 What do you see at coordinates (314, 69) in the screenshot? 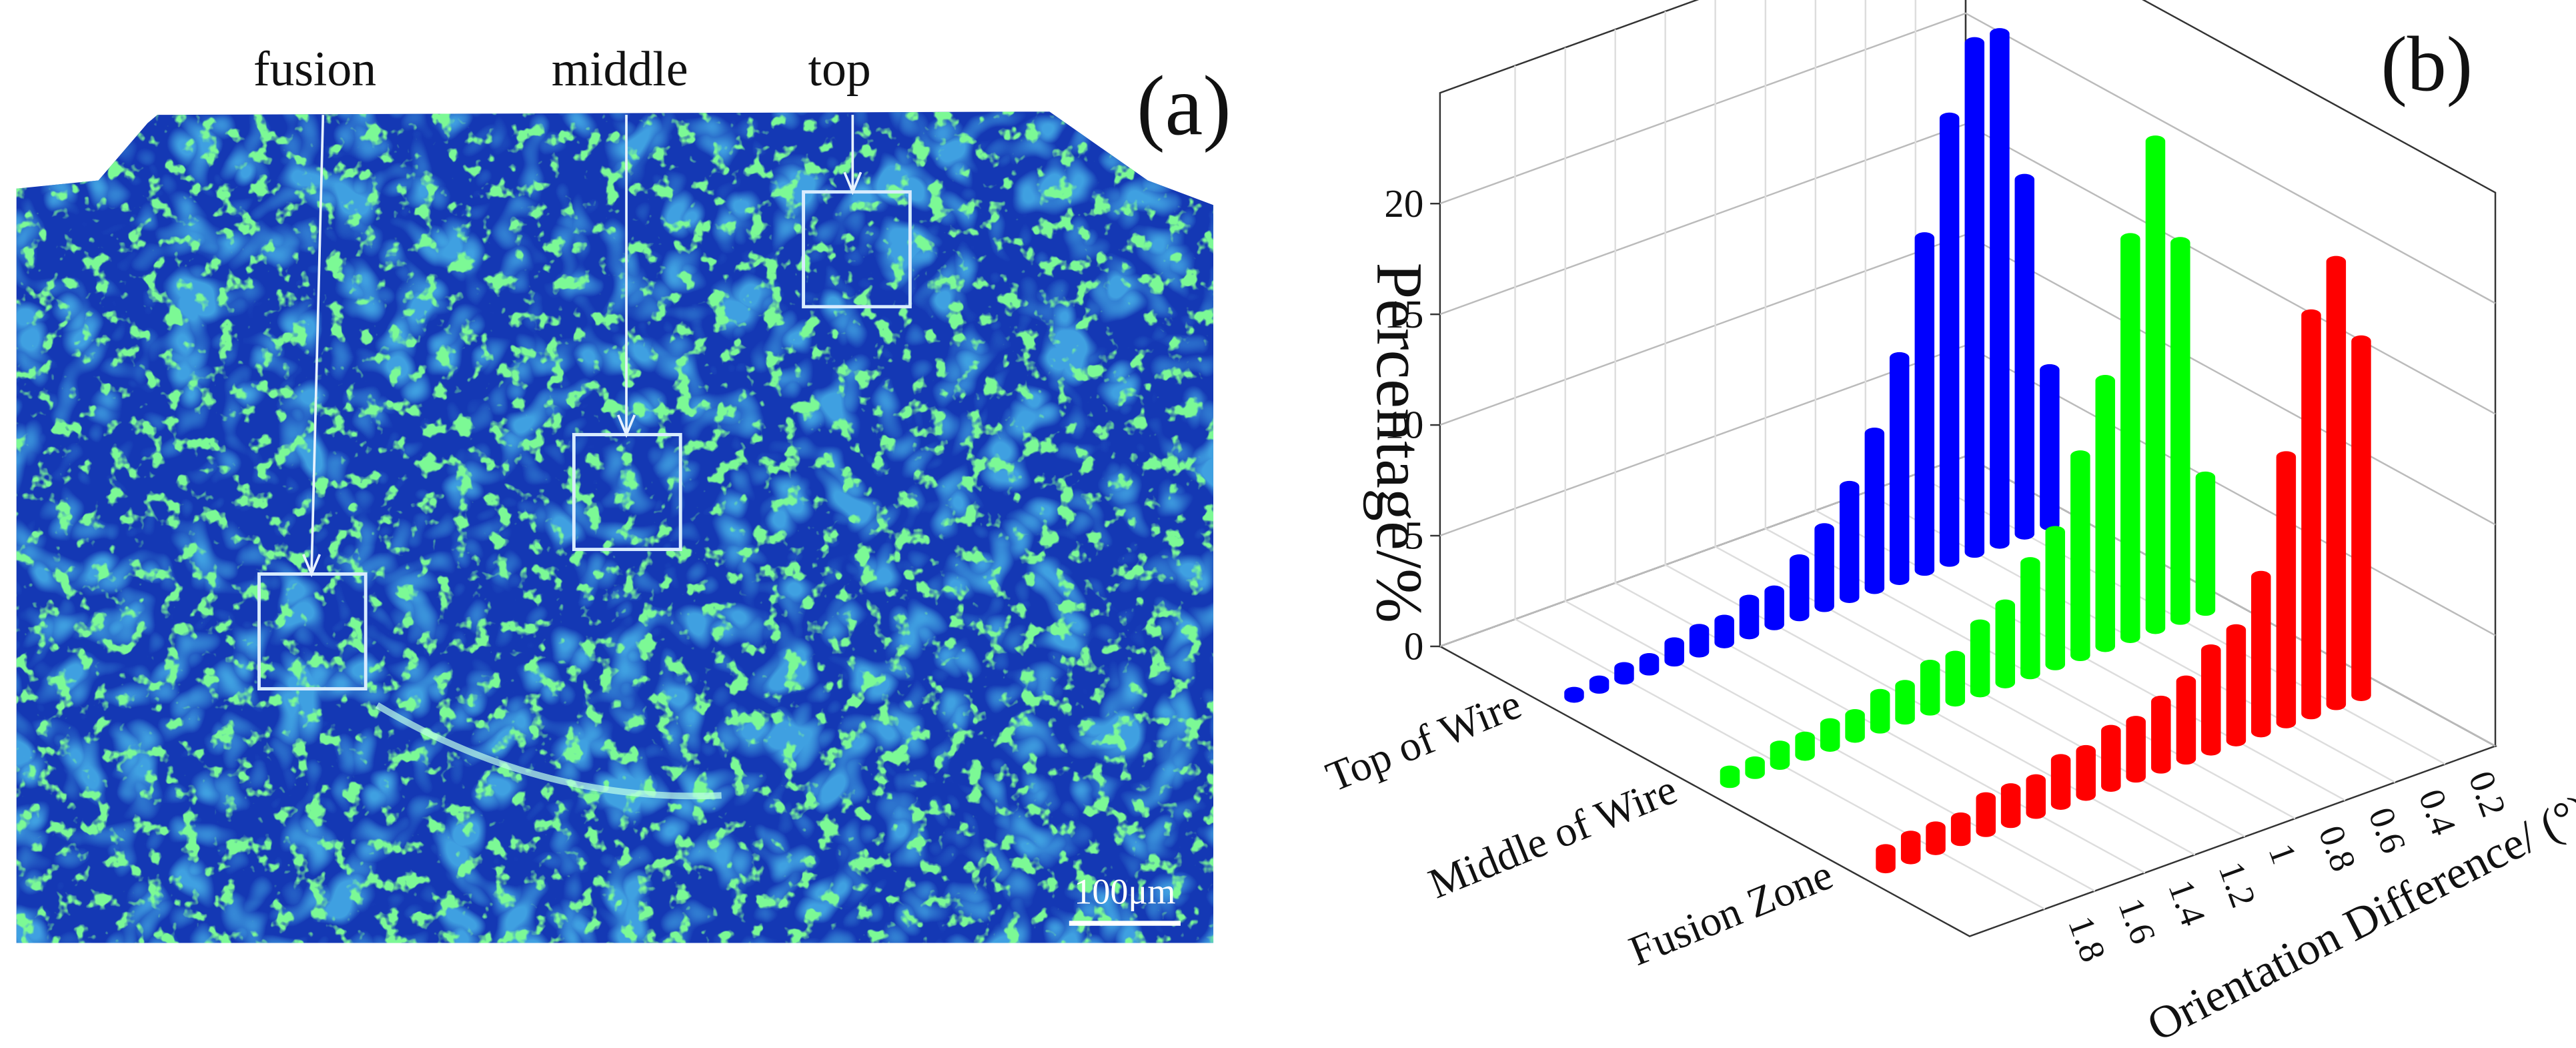
I see `annotation: fusion` at bounding box center [314, 69].